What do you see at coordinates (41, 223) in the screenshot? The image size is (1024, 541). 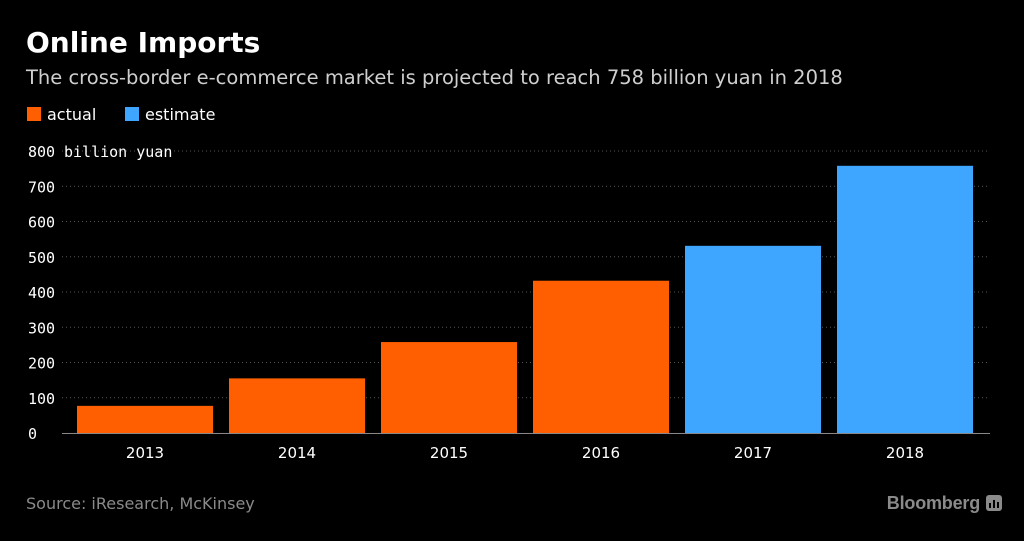 I see `y-tick-label-600: 600` at bounding box center [41, 223].